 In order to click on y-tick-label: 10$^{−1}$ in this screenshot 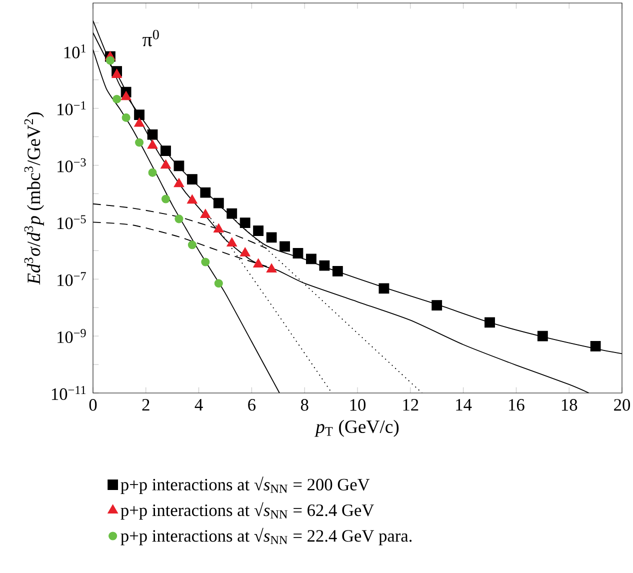, I will do `click(72, 108)`.